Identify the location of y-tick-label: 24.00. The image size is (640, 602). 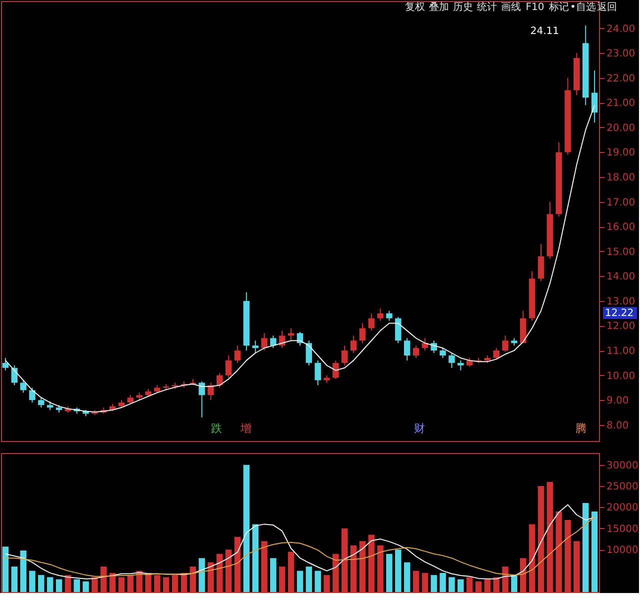
(621, 29).